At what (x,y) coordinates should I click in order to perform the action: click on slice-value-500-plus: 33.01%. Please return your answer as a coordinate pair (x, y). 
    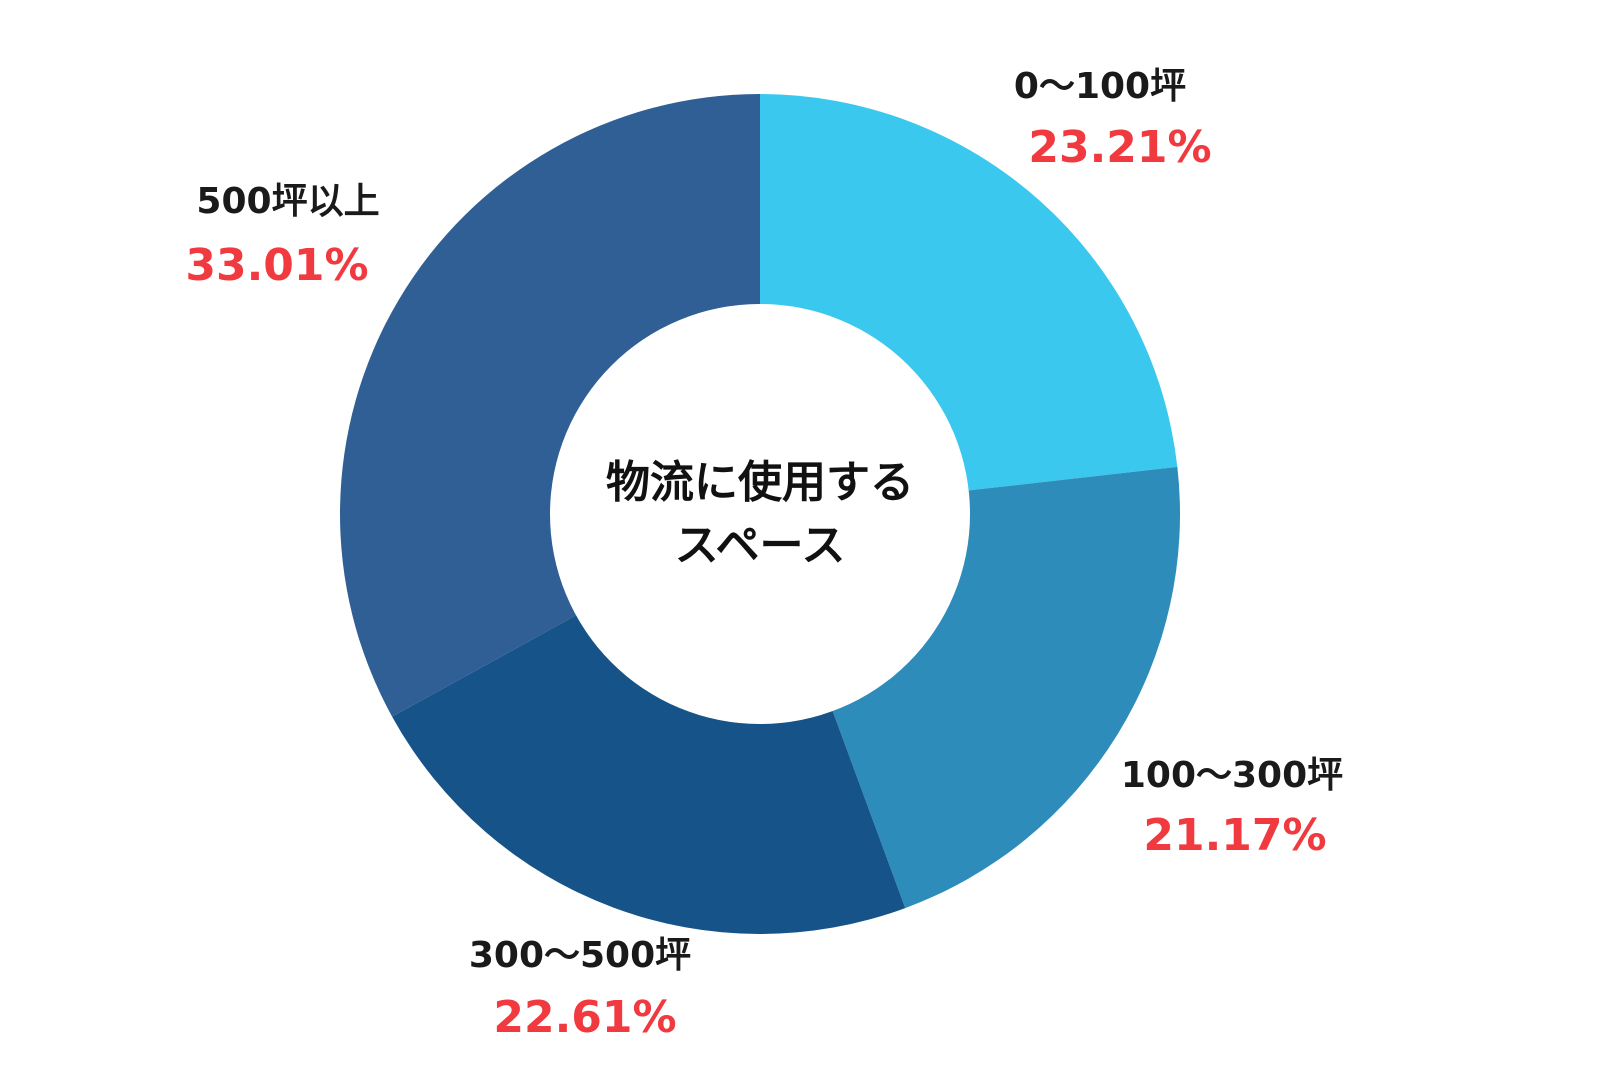
    Looking at the image, I should click on (276, 265).